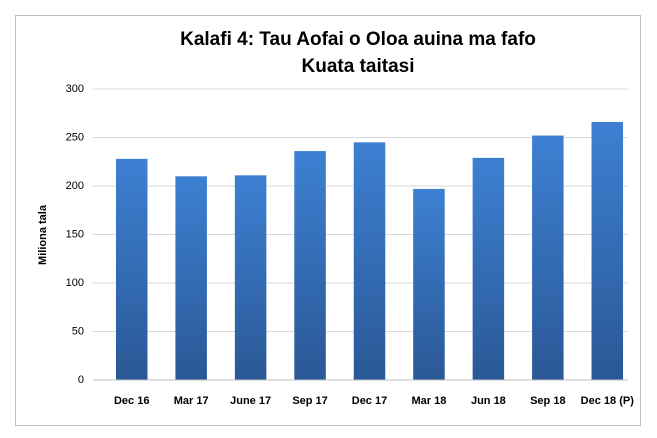 This screenshot has width=657, height=438. Describe the element at coordinates (43, 234) in the screenshot. I see `y-axis-label: Miliona tala` at that location.